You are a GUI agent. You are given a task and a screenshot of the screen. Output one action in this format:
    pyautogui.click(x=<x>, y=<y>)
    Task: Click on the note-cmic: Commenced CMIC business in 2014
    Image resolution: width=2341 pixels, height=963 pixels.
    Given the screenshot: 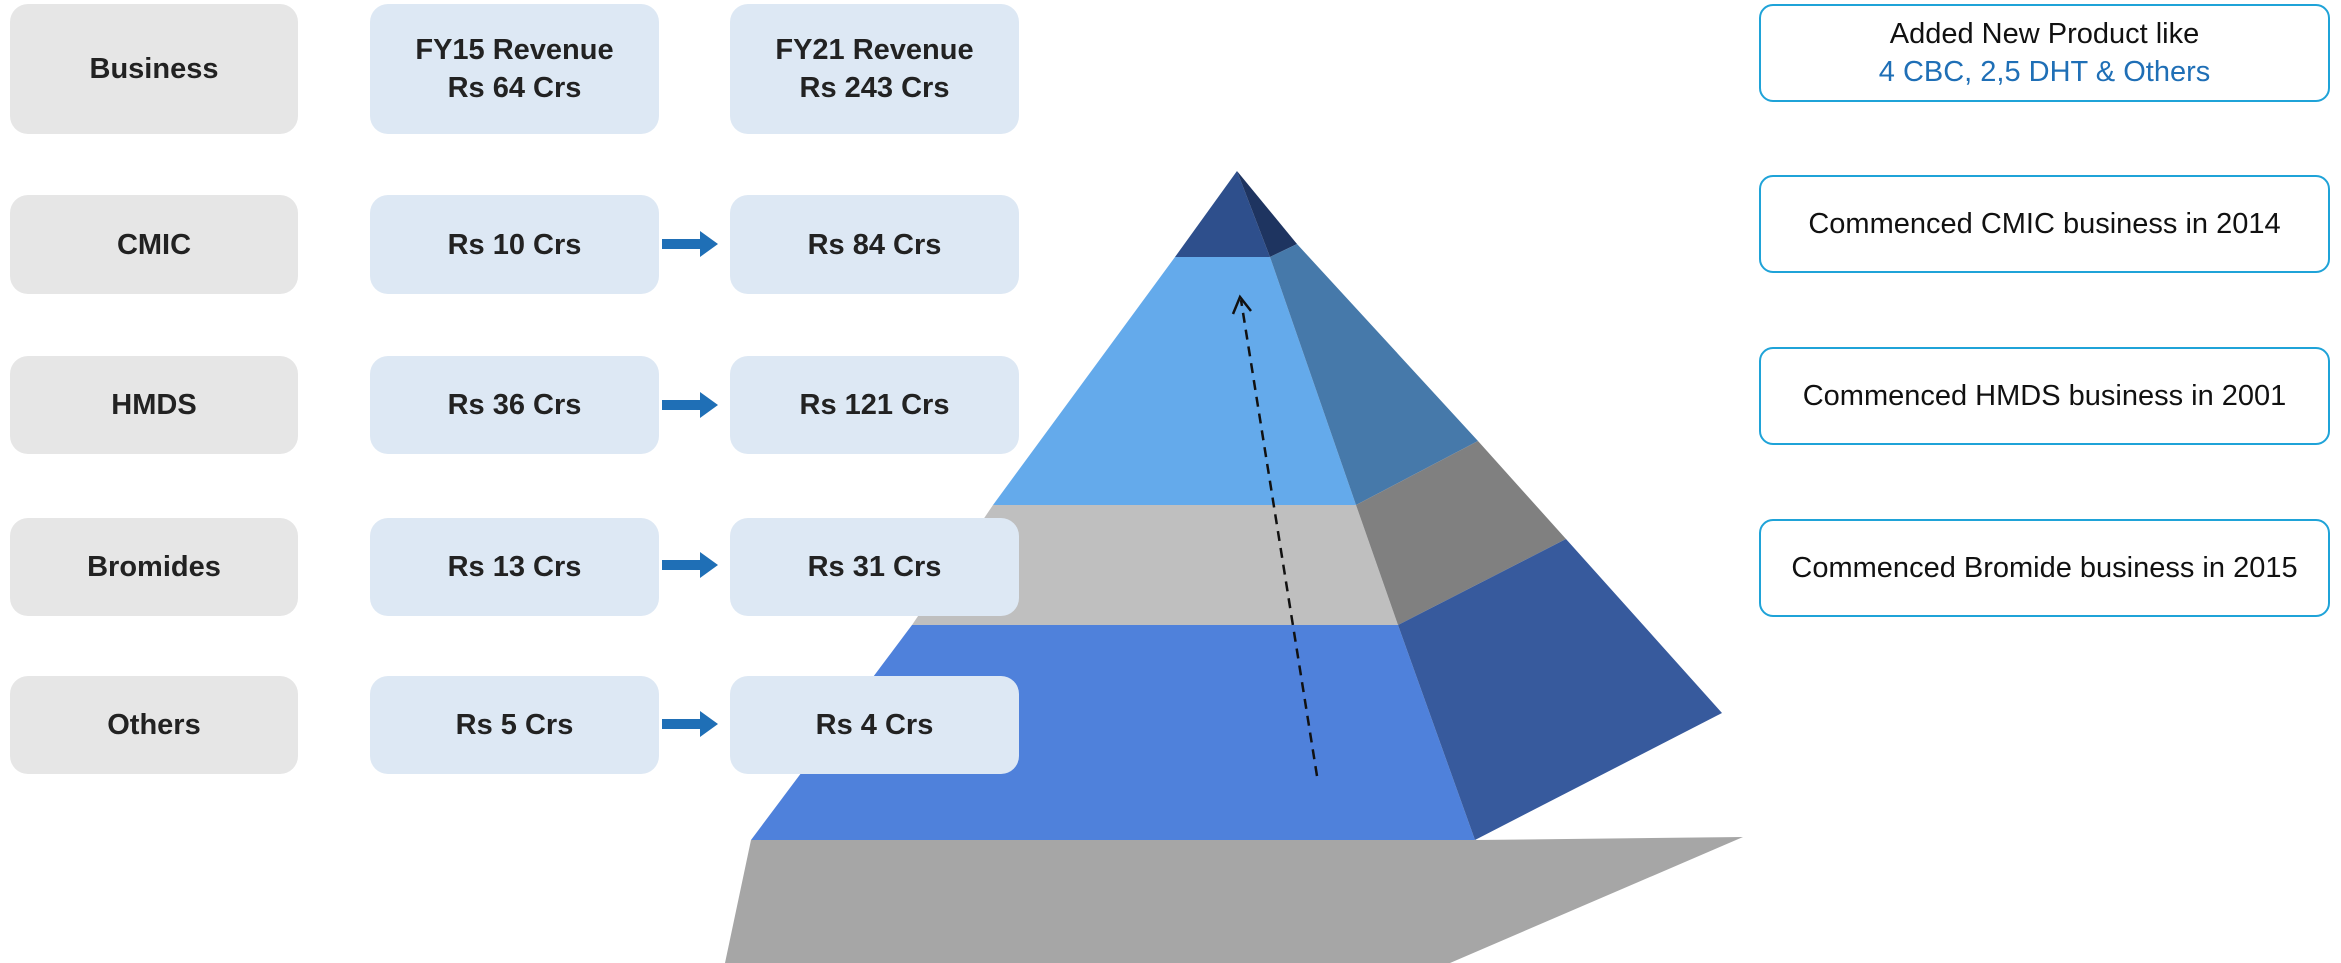 What is the action you would take?
    pyautogui.click(x=2044, y=224)
    